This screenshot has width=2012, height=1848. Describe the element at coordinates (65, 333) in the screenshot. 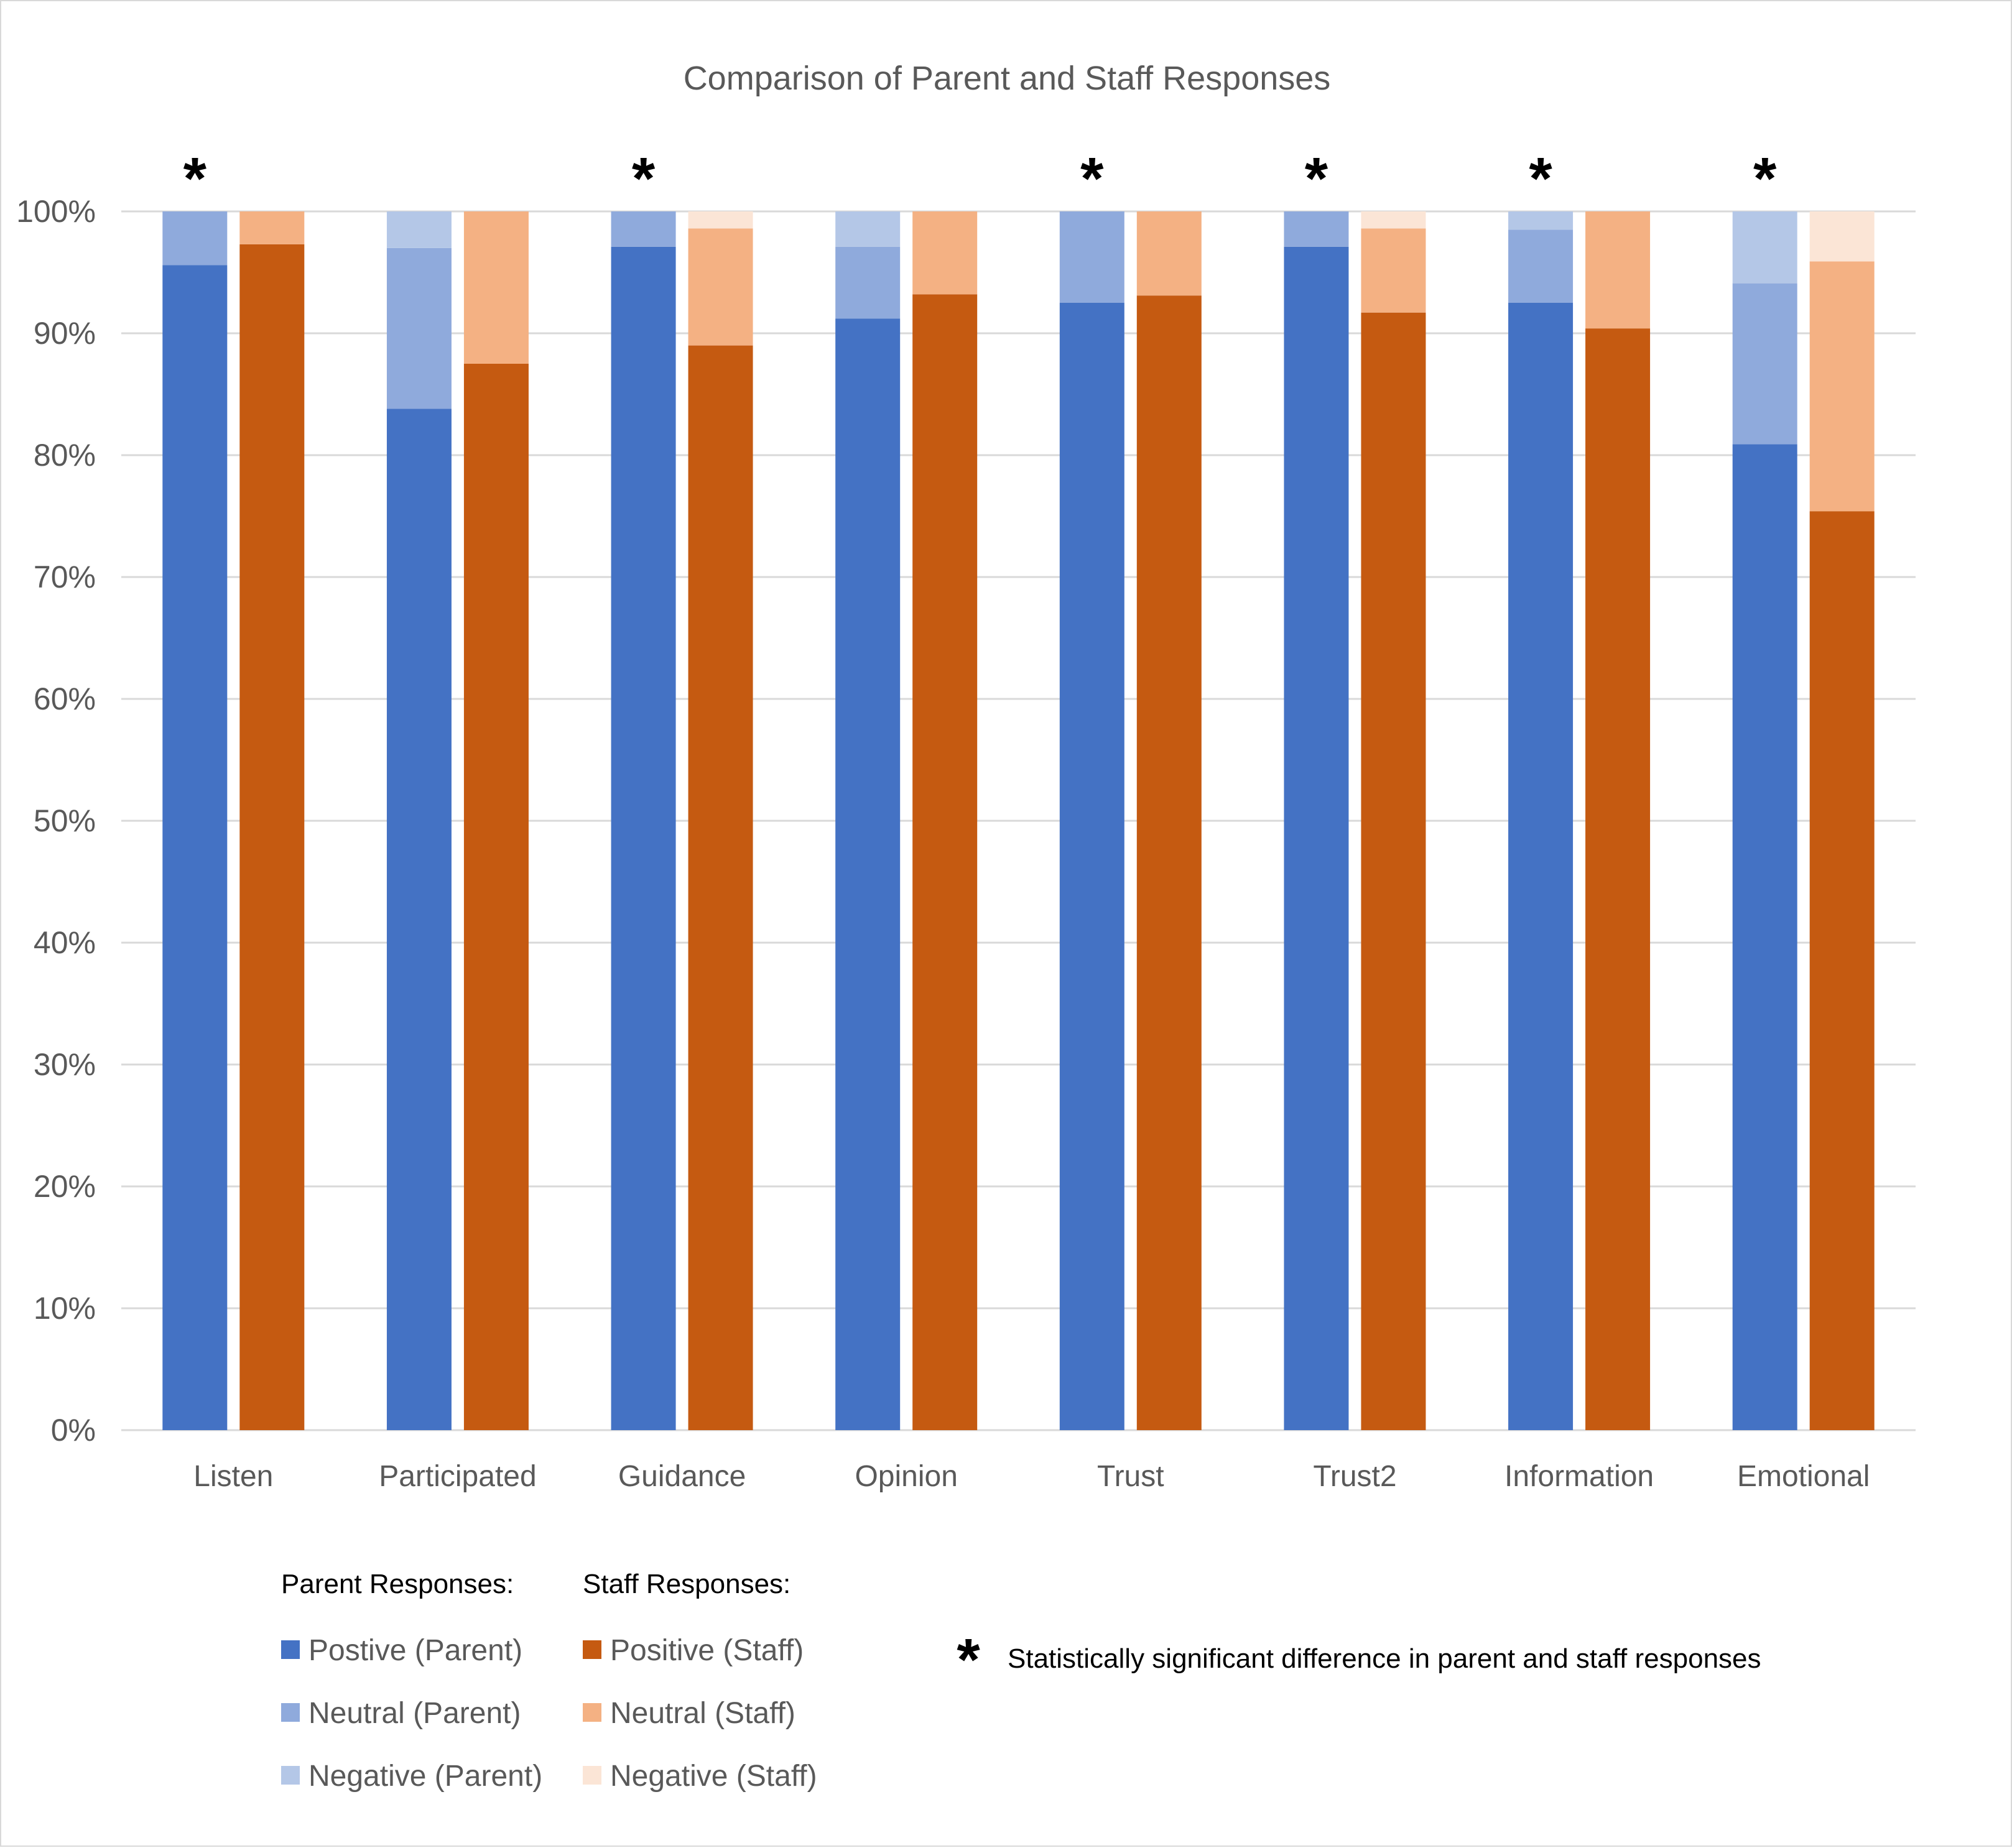

I see `y-tick-label: 90%` at that location.